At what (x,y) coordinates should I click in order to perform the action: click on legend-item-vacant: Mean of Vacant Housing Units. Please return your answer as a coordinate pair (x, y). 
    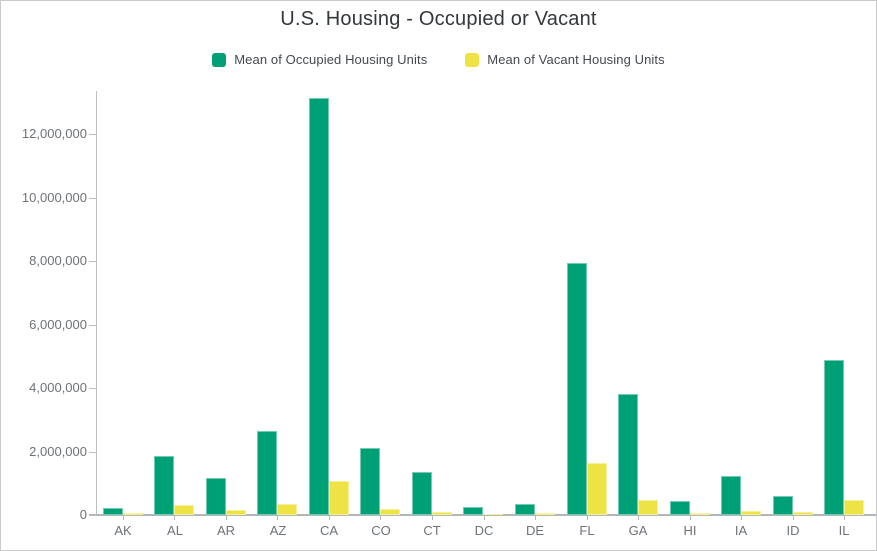
    Looking at the image, I should click on (565, 59).